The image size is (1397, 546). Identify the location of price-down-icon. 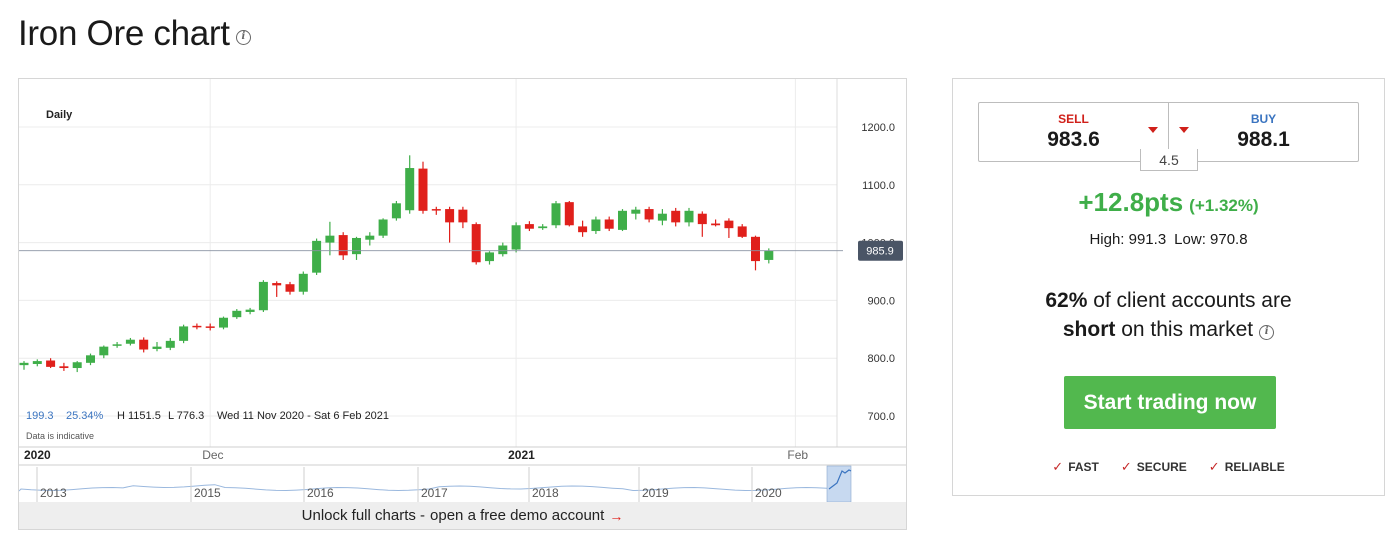
(1184, 130).